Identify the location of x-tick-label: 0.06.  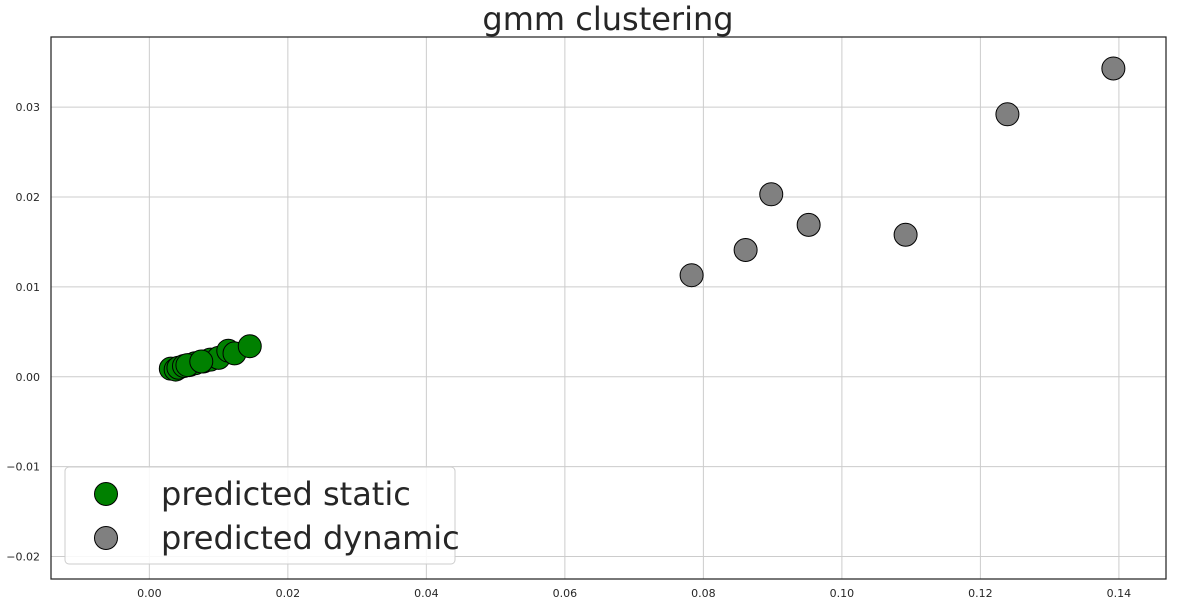
(565, 593).